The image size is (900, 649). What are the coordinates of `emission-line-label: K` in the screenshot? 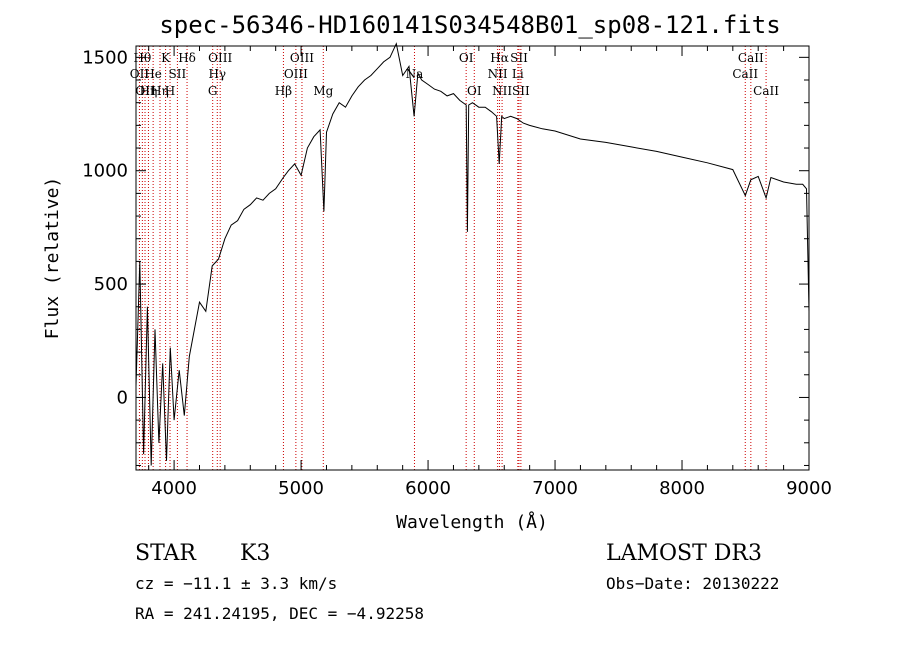 It's located at (166, 58).